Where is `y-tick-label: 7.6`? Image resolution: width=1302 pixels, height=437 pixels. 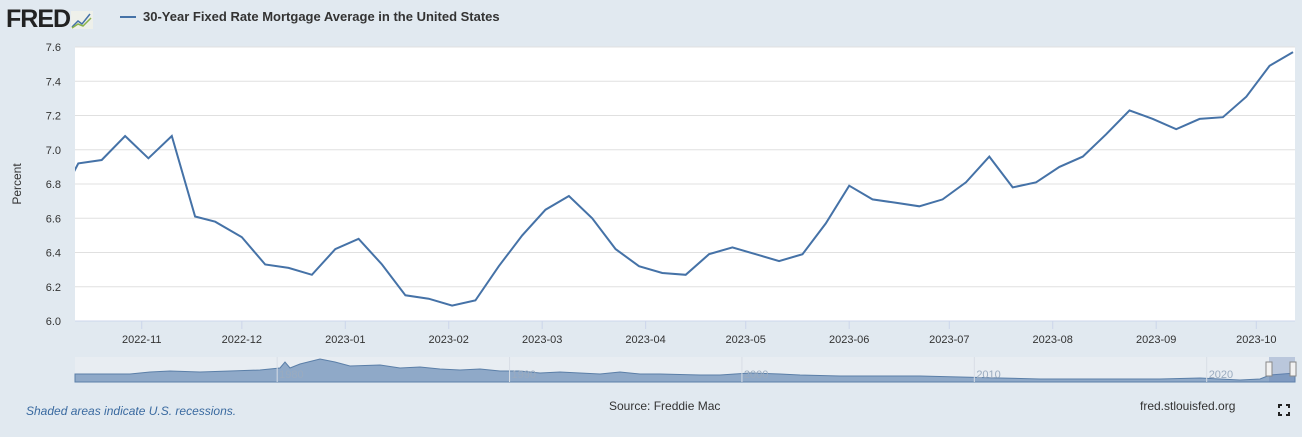 y-tick-label: 7.6 is located at coordinates (53, 48).